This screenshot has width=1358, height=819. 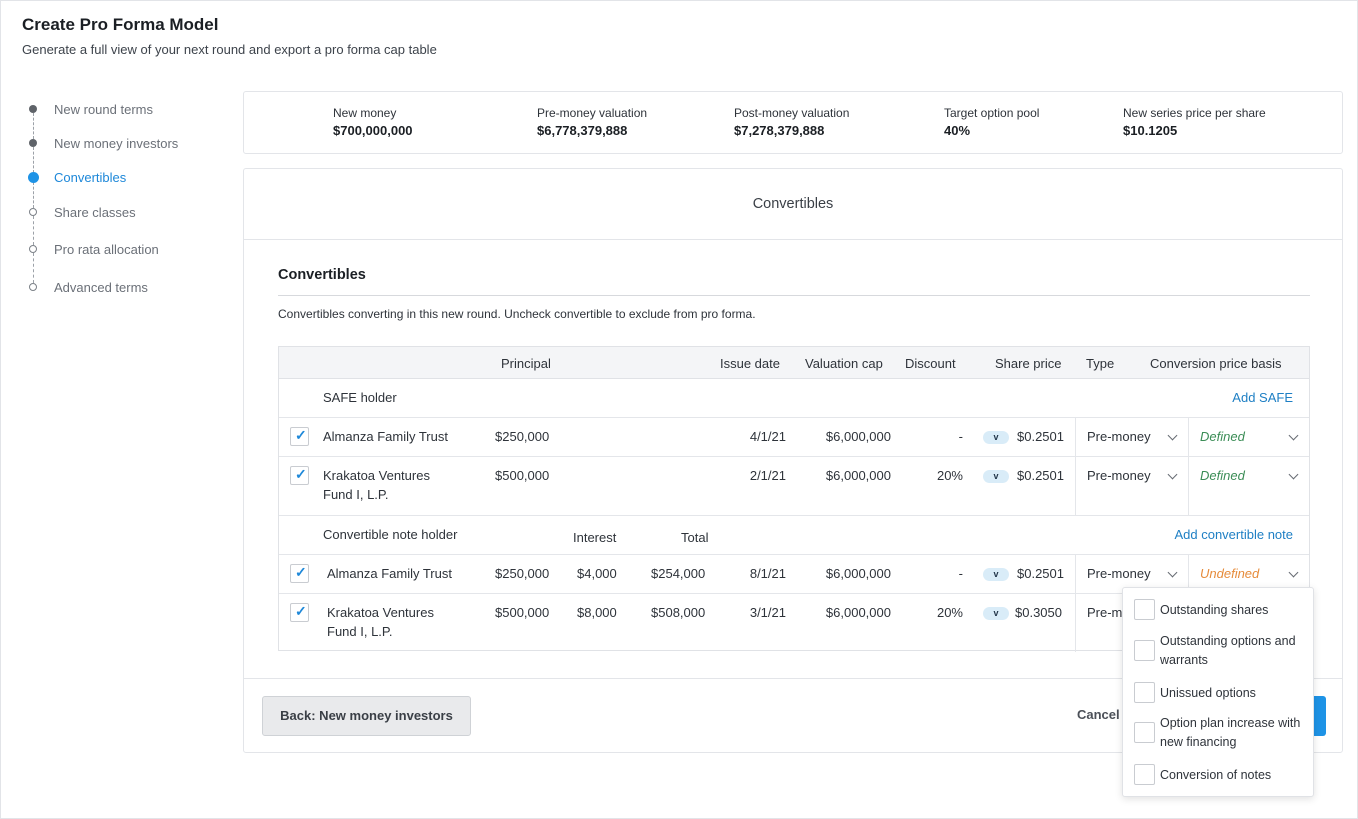 What do you see at coordinates (1038, 612) in the screenshot?
I see `share-price: $0.3050` at bounding box center [1038, 612].